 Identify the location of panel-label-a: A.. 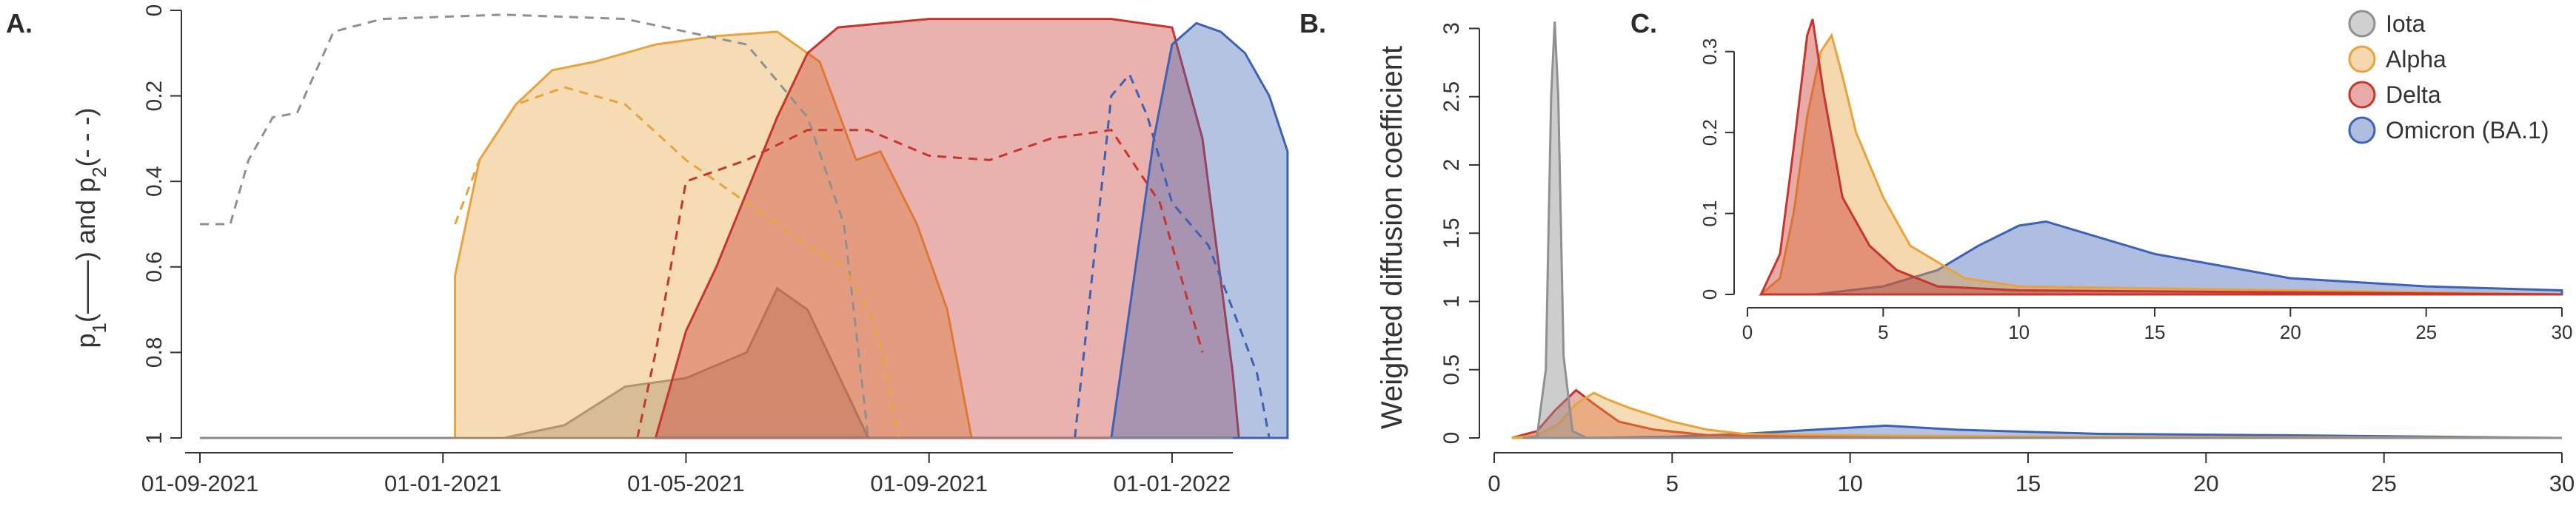
(19, 23).